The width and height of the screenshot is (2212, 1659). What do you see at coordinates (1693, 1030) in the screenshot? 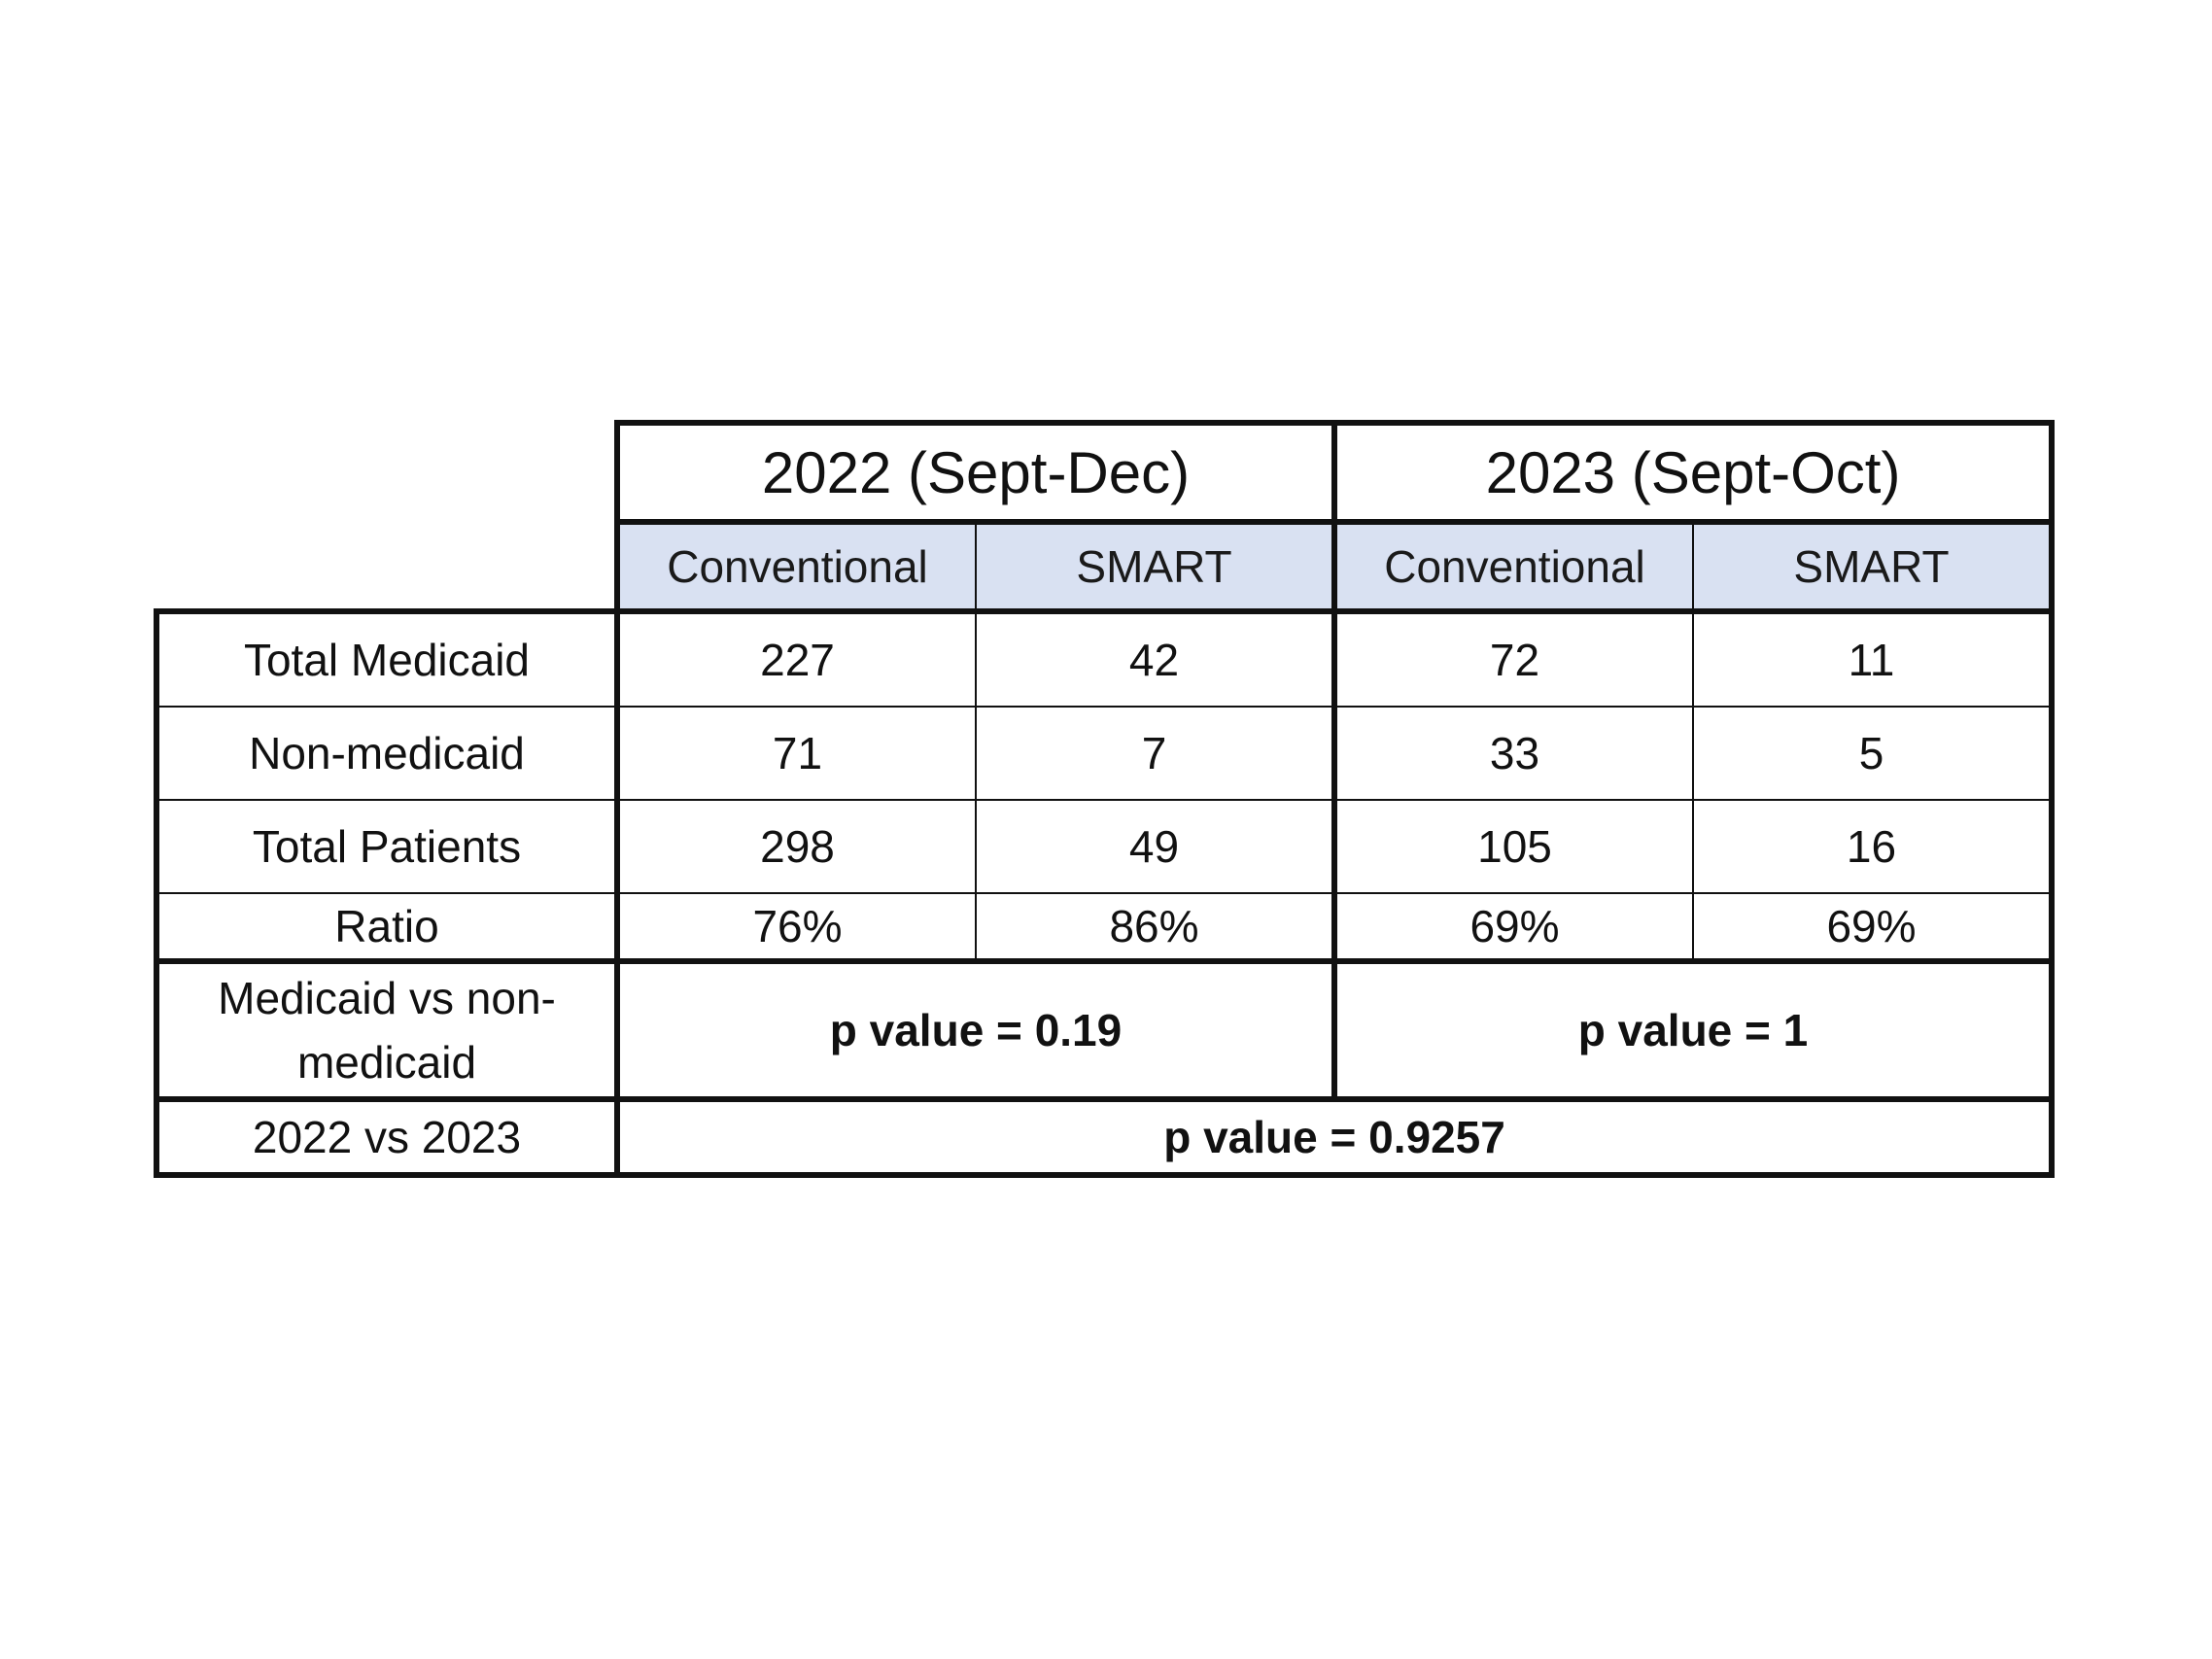
I see `p-value-2023: p value = 1` at bounding box center [1693, 1030].